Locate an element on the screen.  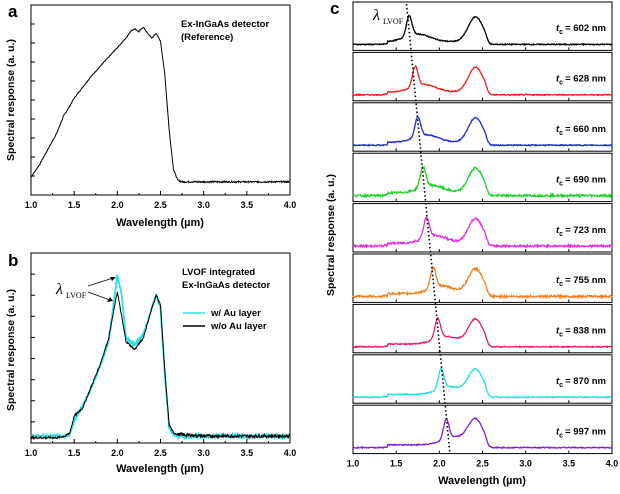
panel-c-tc-label: tc = 870 nm is located at coordinates (581, 382).